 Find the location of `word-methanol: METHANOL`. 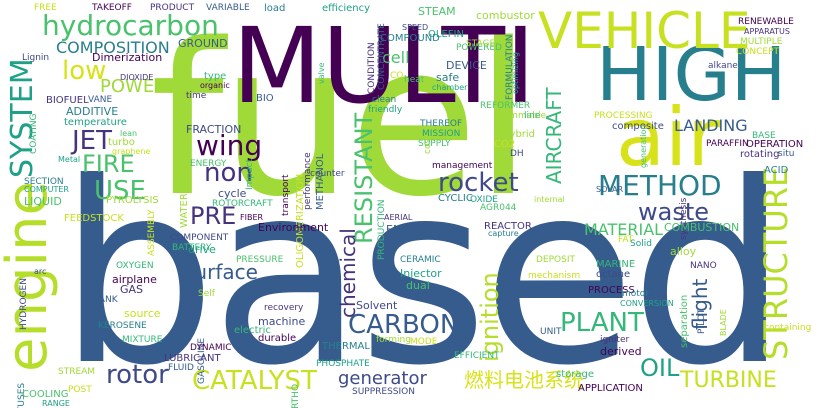

word-methanol: METHANOL is located at coordinates (321, 182).